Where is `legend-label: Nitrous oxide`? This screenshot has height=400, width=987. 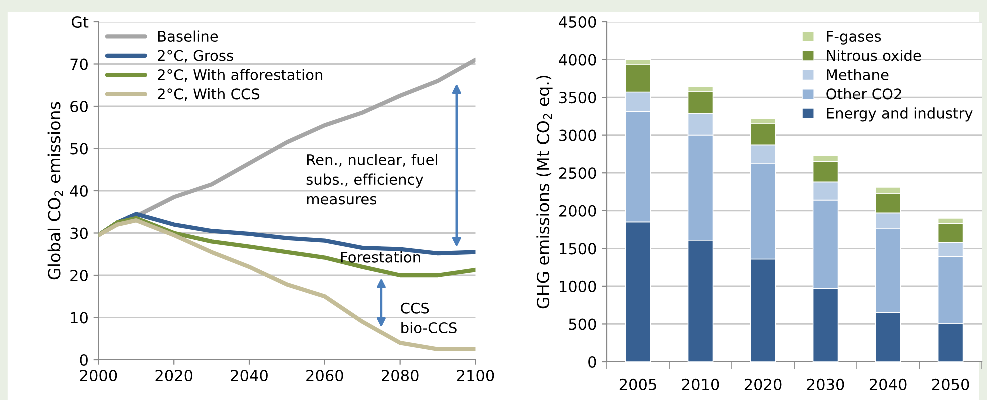
legend-label: Nitrous oxide is located at coordinates (874, 56).